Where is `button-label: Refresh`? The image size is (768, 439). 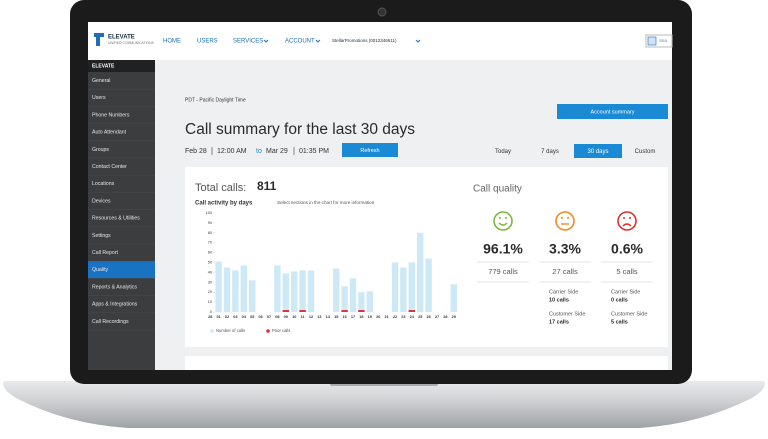 button-label: Refresh is located at coordinates (369, 151).